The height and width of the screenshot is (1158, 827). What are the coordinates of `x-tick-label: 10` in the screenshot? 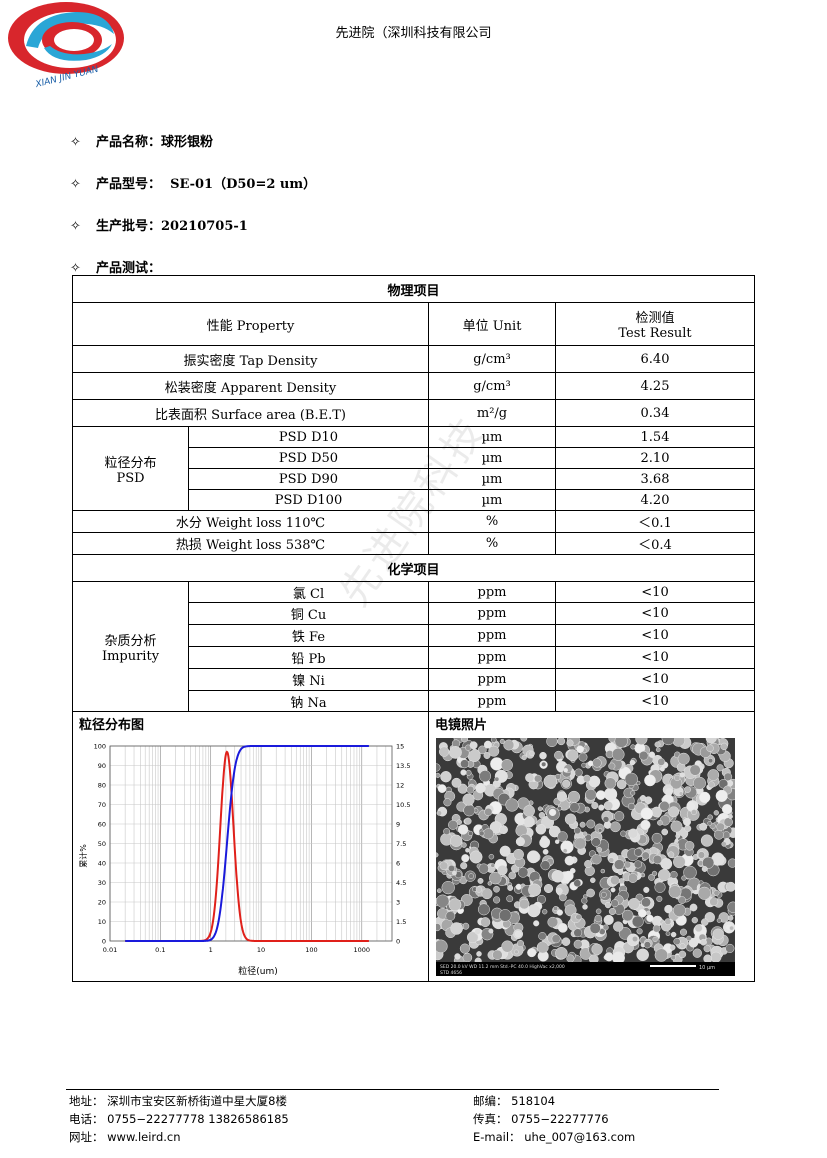 It's located at (261, 950).